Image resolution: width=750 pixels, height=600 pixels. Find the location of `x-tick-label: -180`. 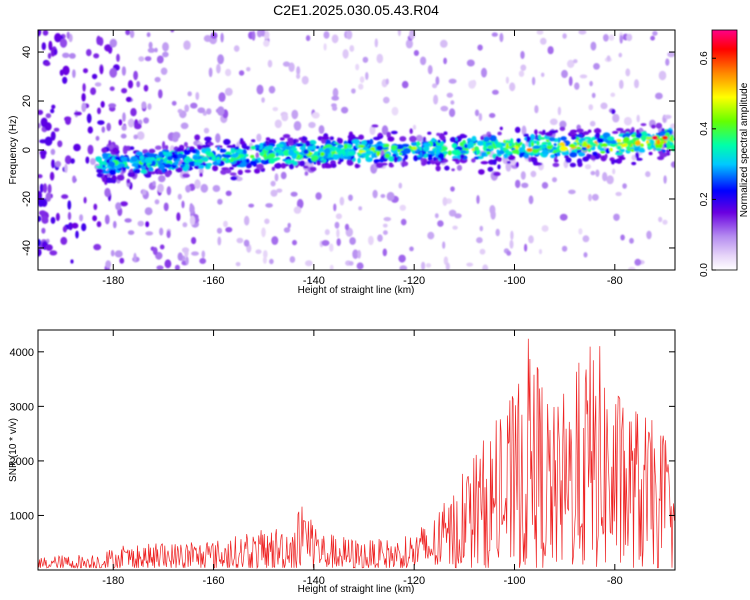

x-tick-label: -180 is located at coordinates (113, 581).